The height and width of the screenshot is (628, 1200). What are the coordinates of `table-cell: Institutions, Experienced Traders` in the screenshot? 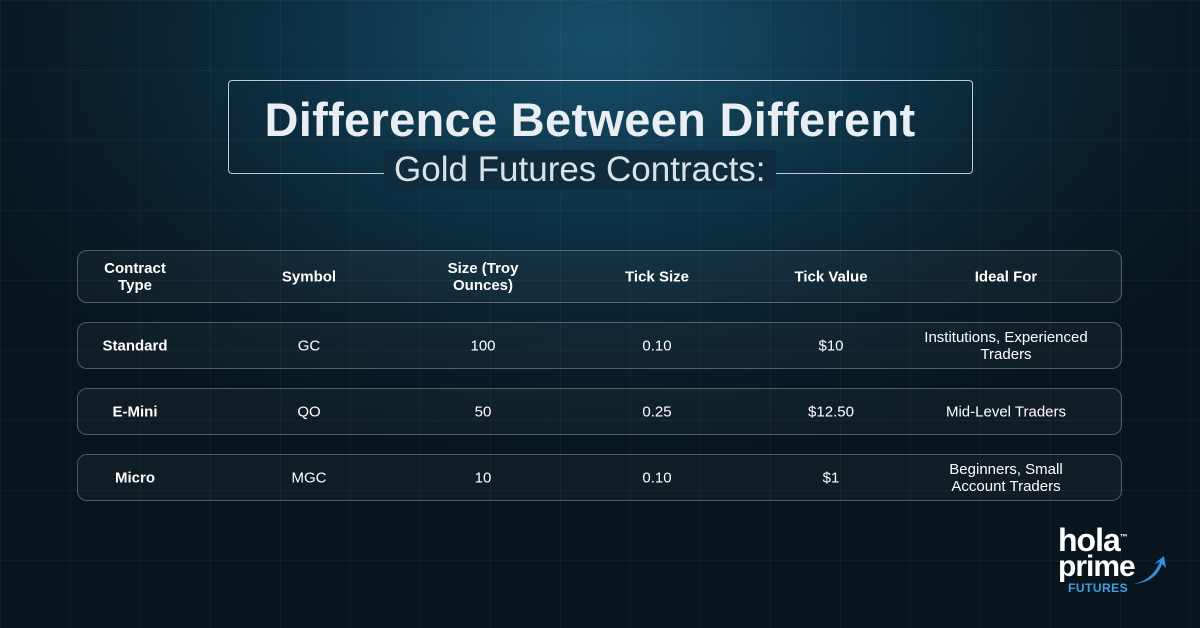 It's located at (1006, 345).